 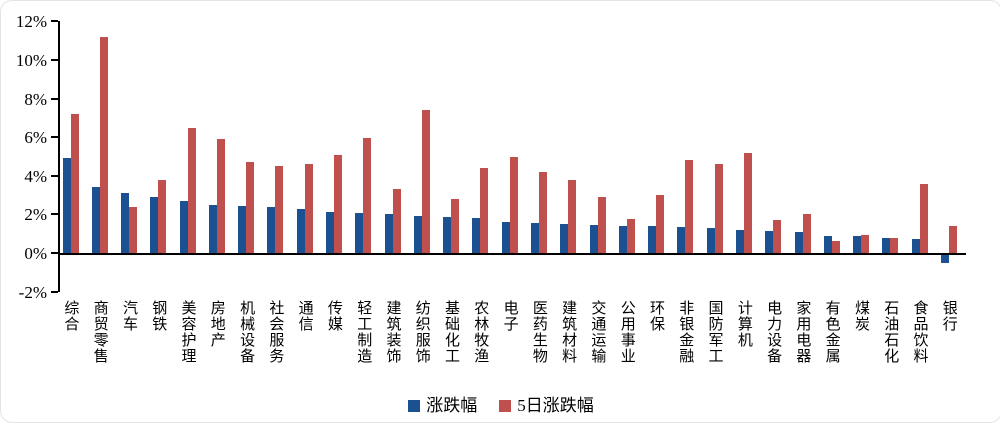 What do you see at coordinates (304, 316) in the screenshot?
I see `x-axis-label: 通信` at bounding box center [304, 316].